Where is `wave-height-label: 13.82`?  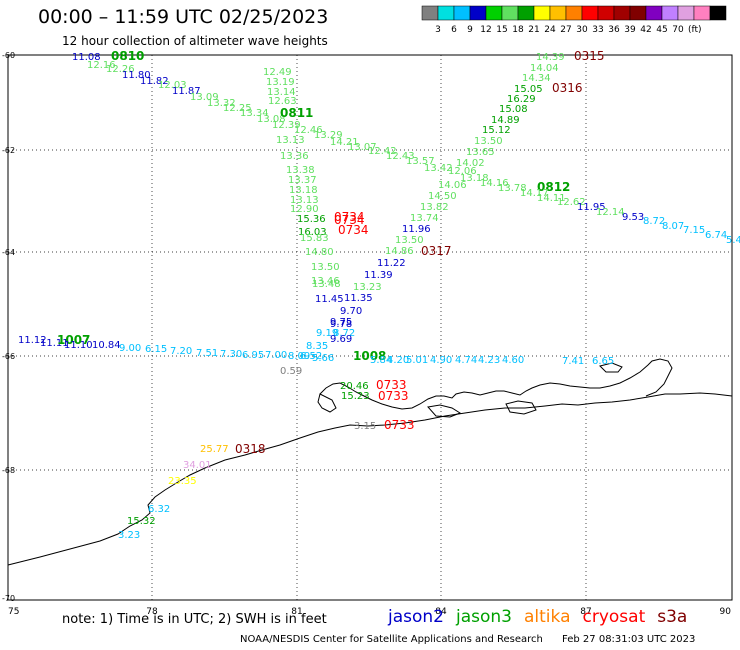 wave-height-label: 13.82 is located at coordinates (434, 207).